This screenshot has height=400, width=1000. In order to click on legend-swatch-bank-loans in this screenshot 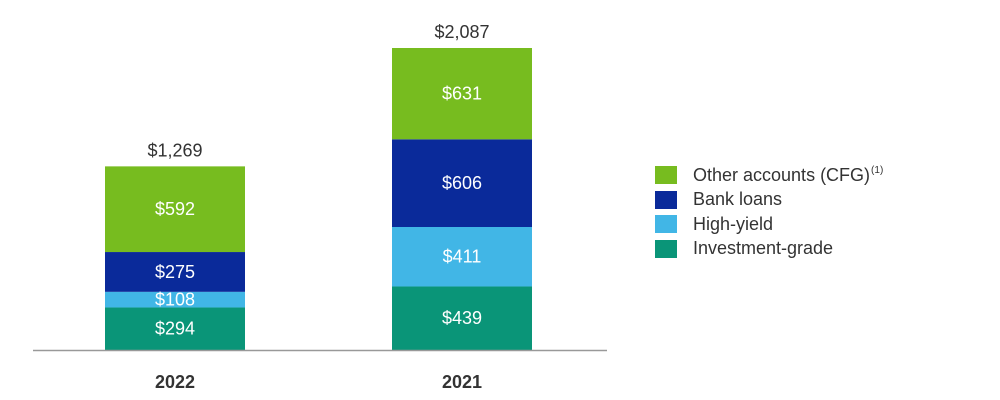, I will do `click(666, 199)`.